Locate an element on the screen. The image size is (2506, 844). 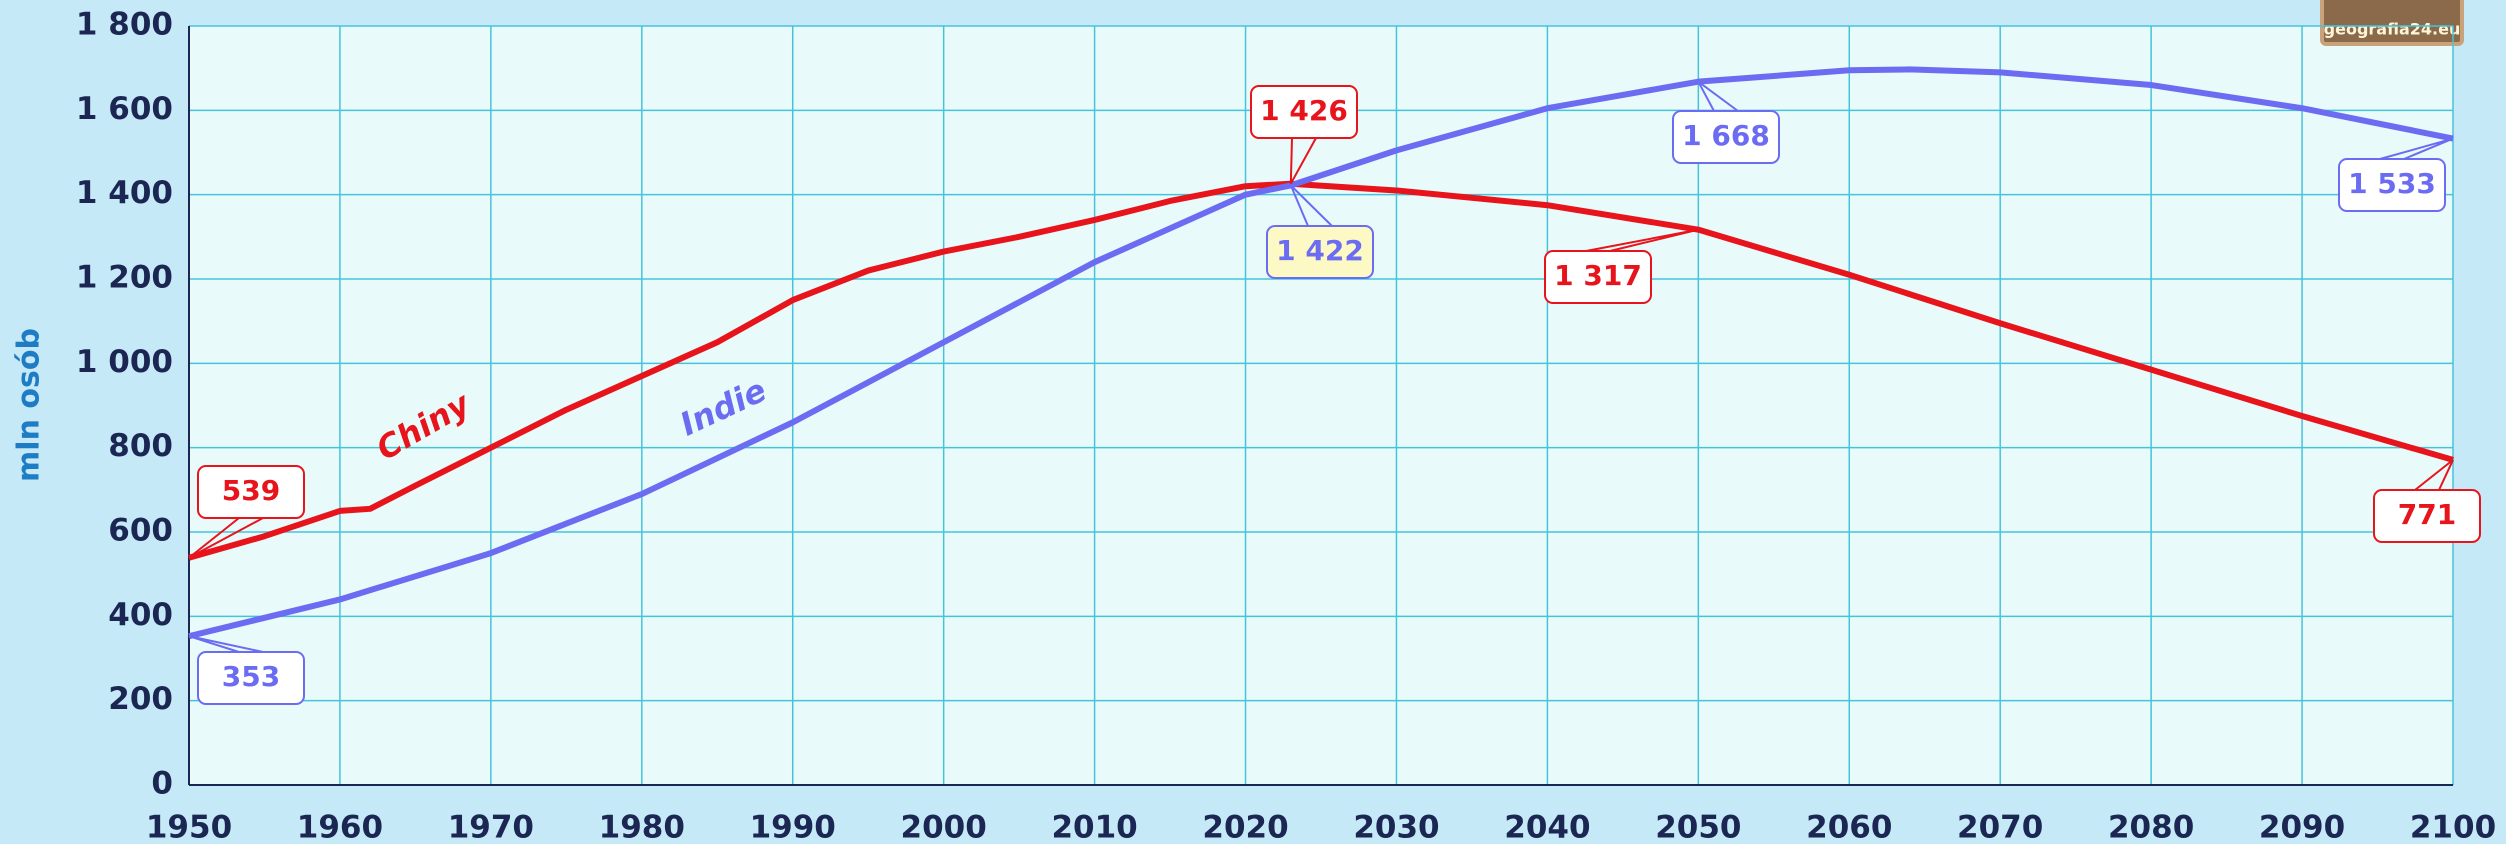
x-tick-label: 1990 is located at coordinates (793, 827).